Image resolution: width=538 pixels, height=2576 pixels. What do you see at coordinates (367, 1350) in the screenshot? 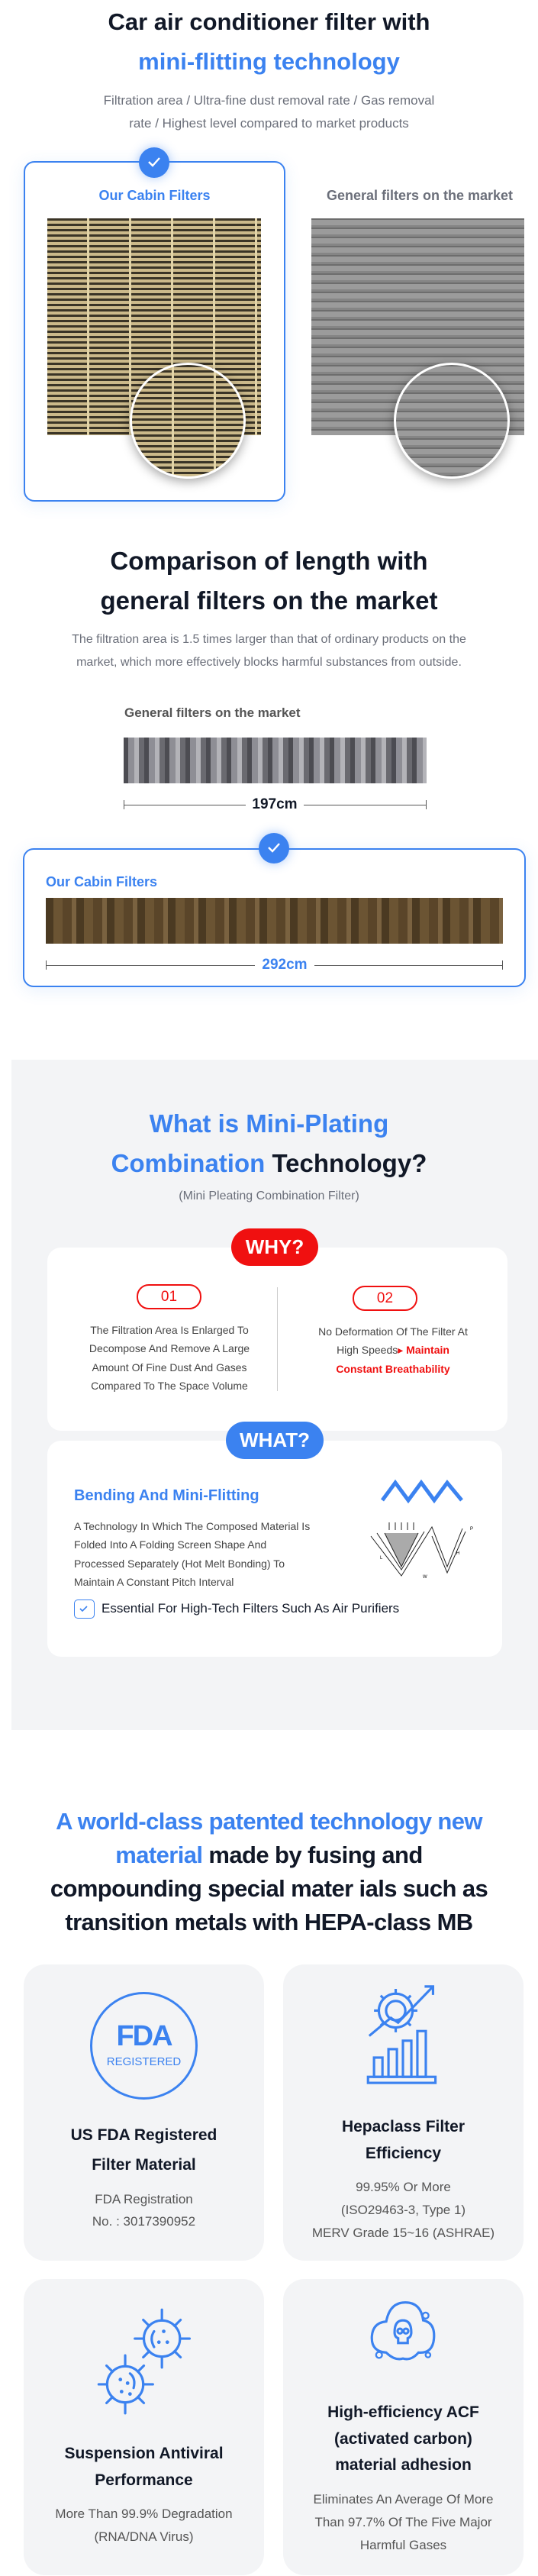
I see `text-line: High Speeds` at bounding box center [367, 1350].